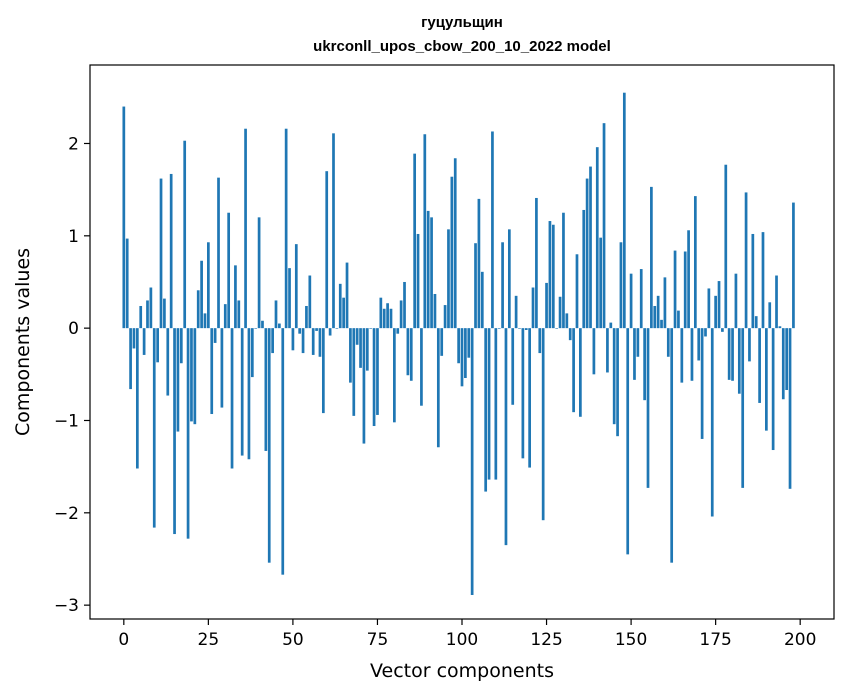  Describe the element at coordinates (462, 46) in the screenshot. I see `chart-title-line2: ukrconll_upos_cbow_200_10_2022 model` at that location.